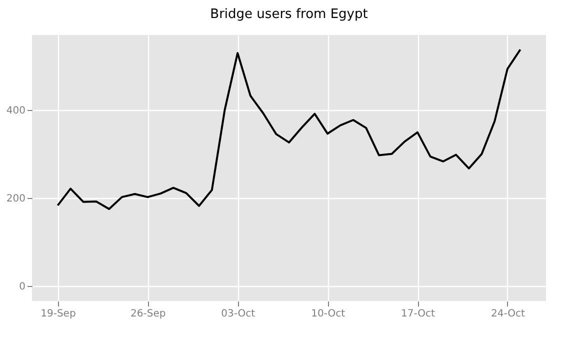 This screenshot has width=576, height=360. I want to click on y-tick-label: 200, so click(16, 198).